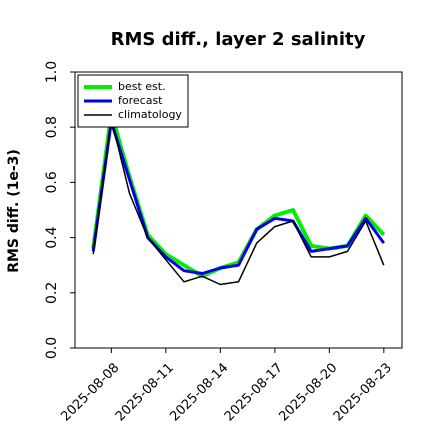 The image size is (440, 440). I want to click on y-axis-ticks: 0.0 0.2 0.4 0.6 0.8 1.0, so click(59, 210).